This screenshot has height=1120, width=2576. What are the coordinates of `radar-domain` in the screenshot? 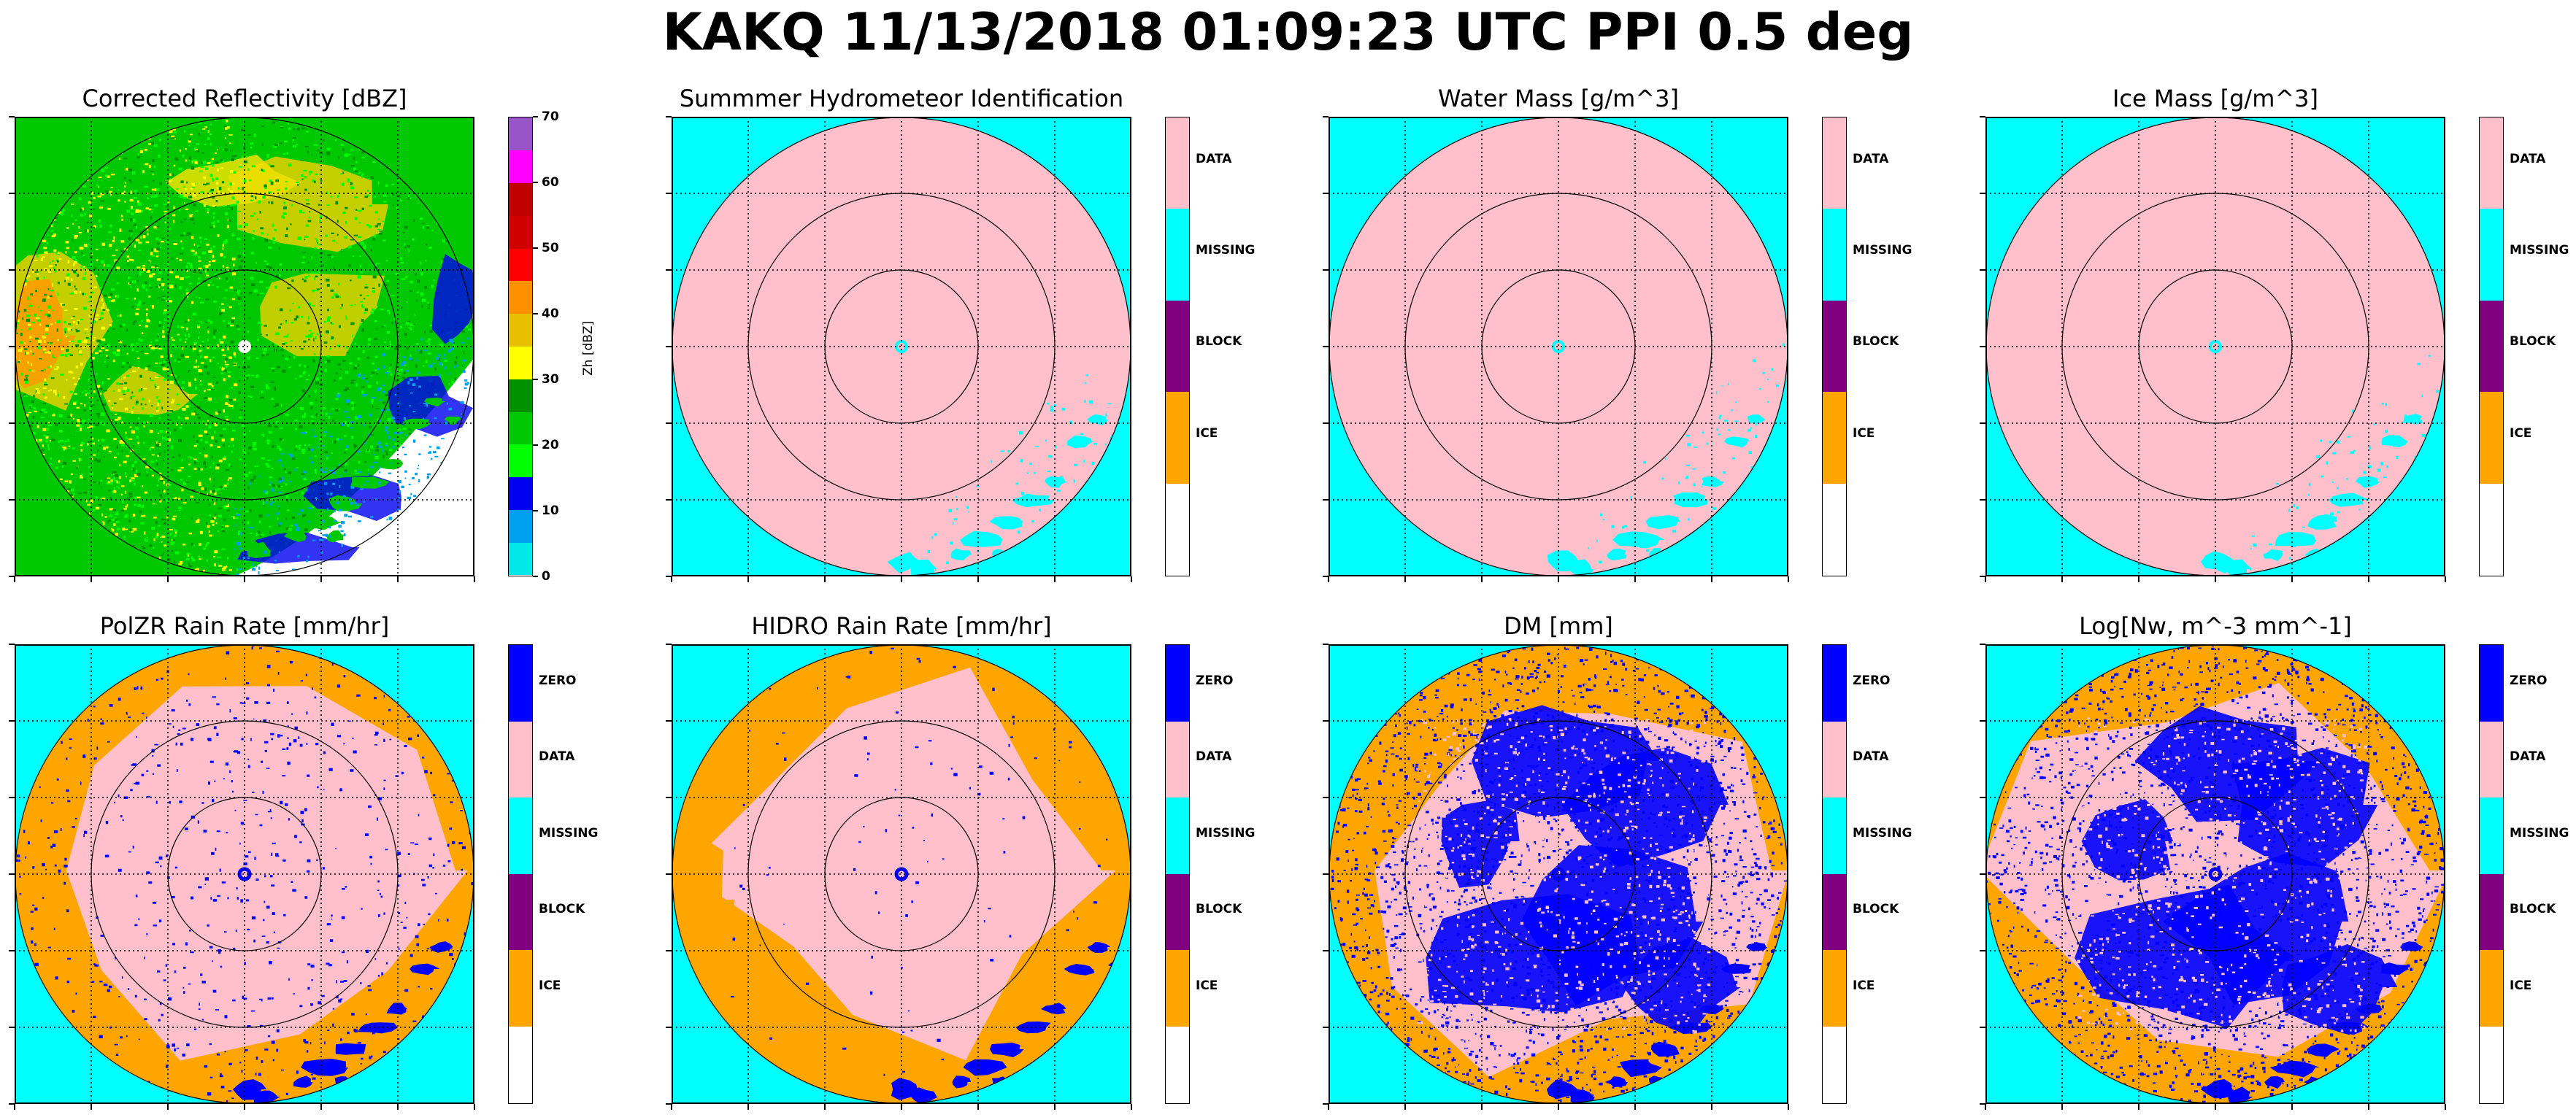 It's located at (244, 874).